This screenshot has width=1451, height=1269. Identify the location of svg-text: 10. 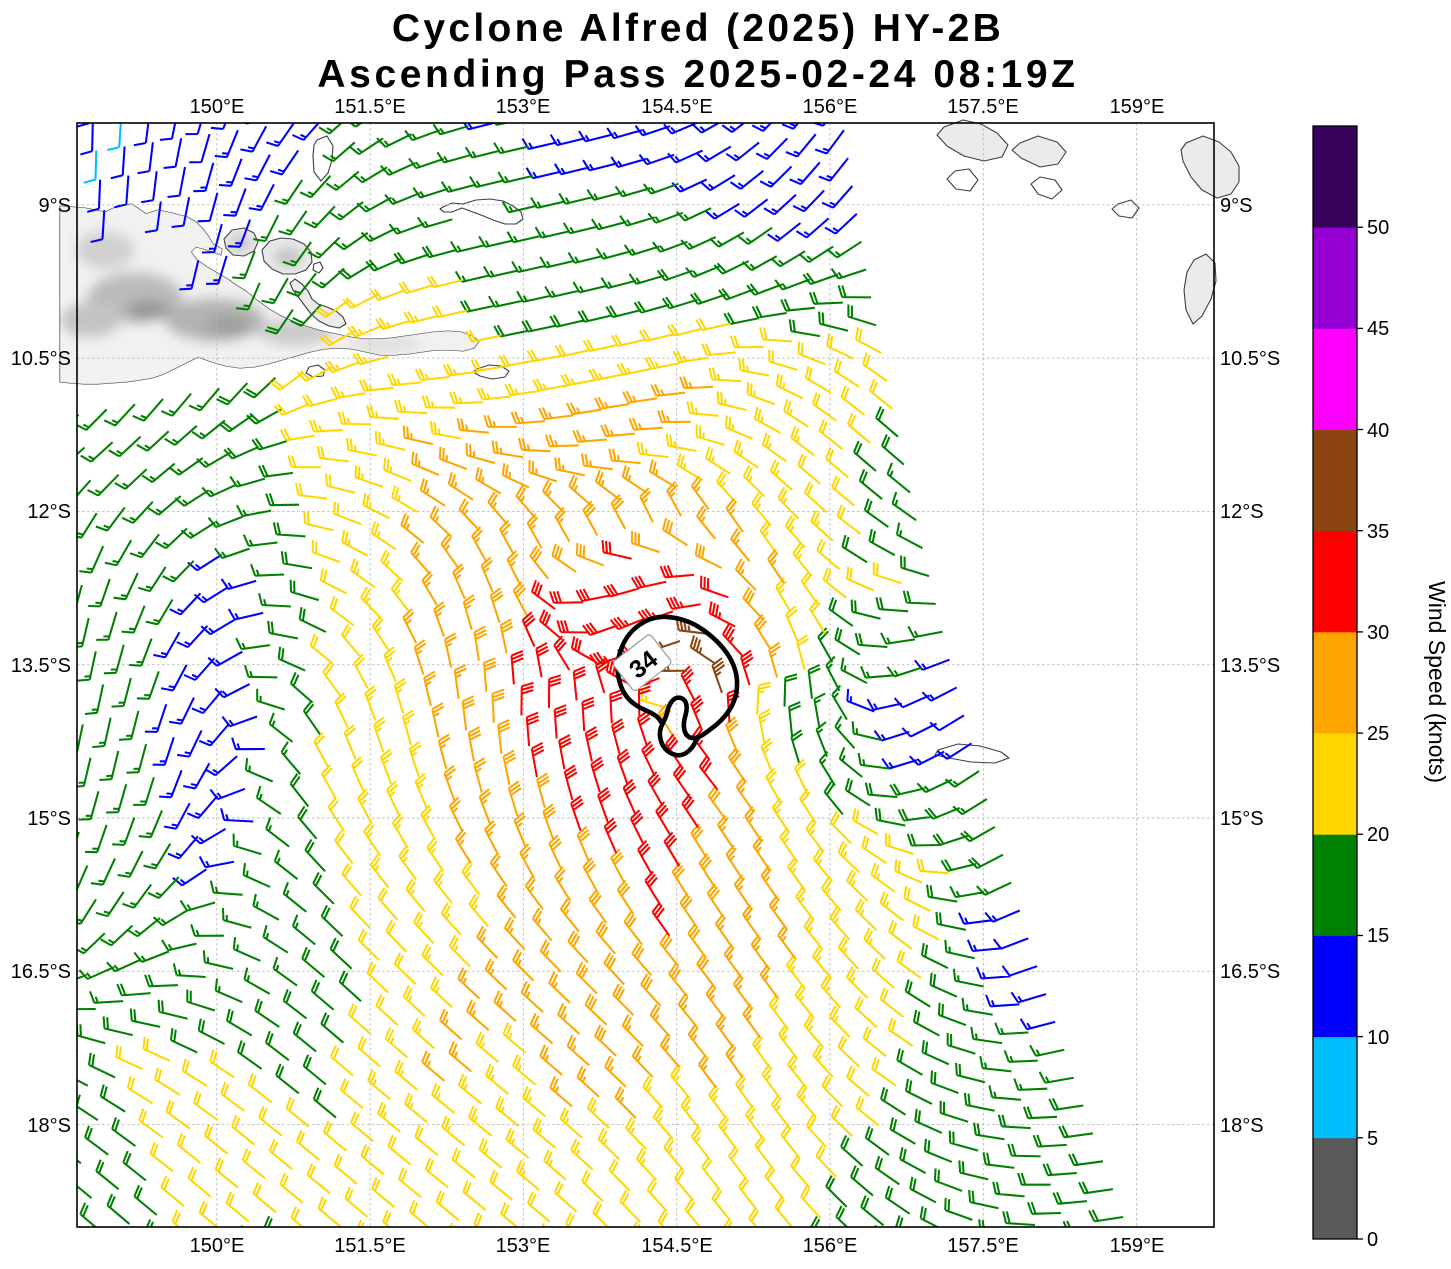
(1378, 1038).